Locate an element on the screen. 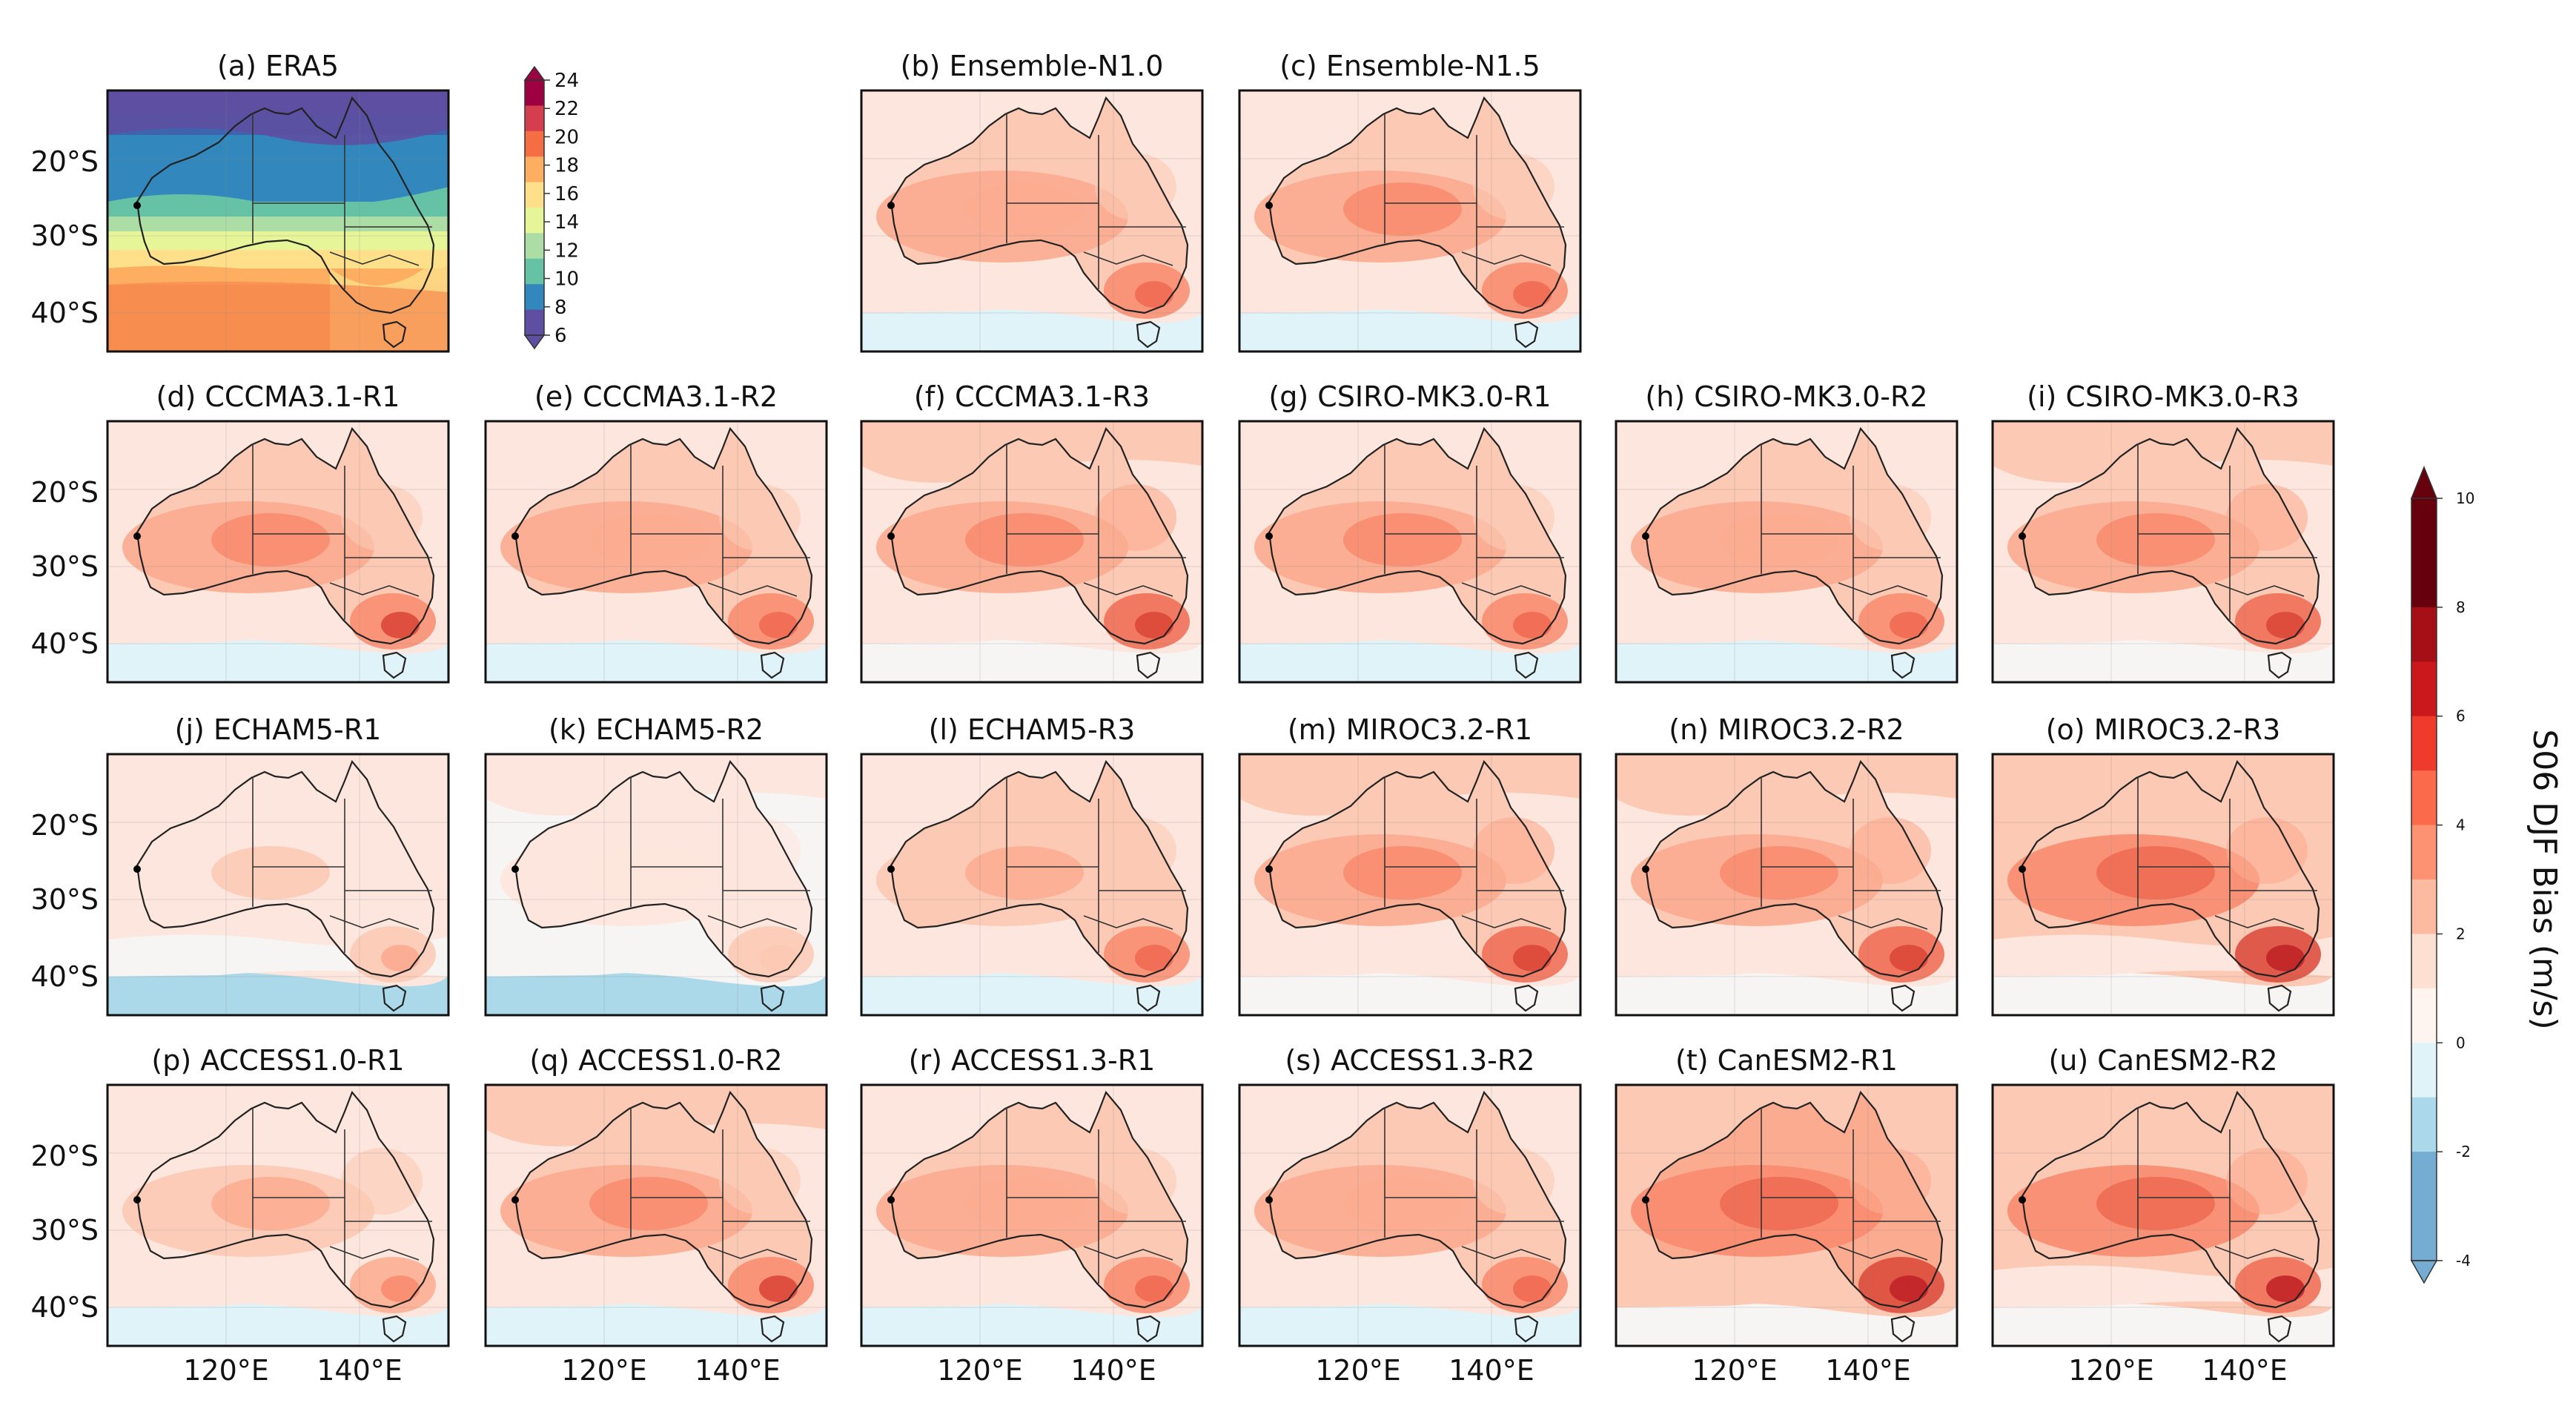 The width and height of the screenshot is (2576, 1403). era5-colorbar-tick-label: 10 is located at coordinates (566, 279).